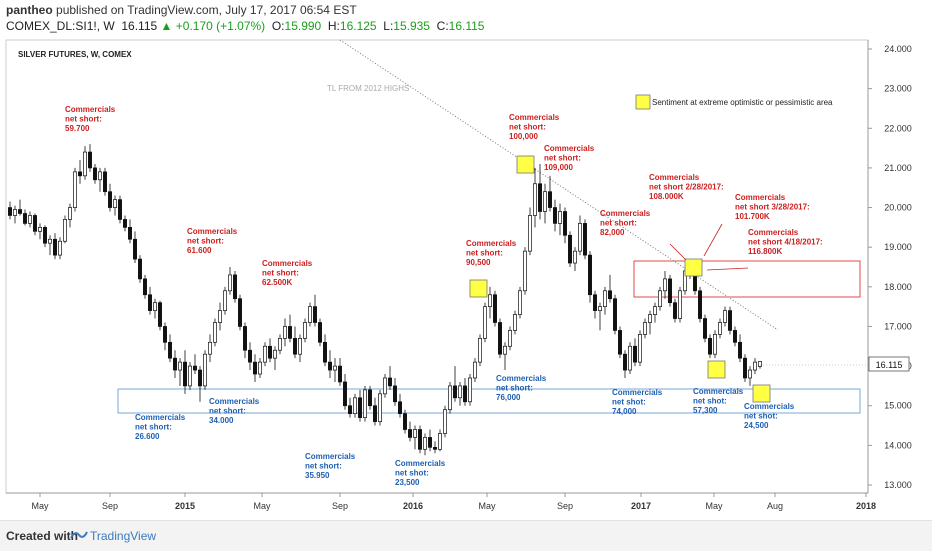  Describe the element at coordinates (898, 89) in the screenshot. I see `price-tick-label: 23.000` at that location.